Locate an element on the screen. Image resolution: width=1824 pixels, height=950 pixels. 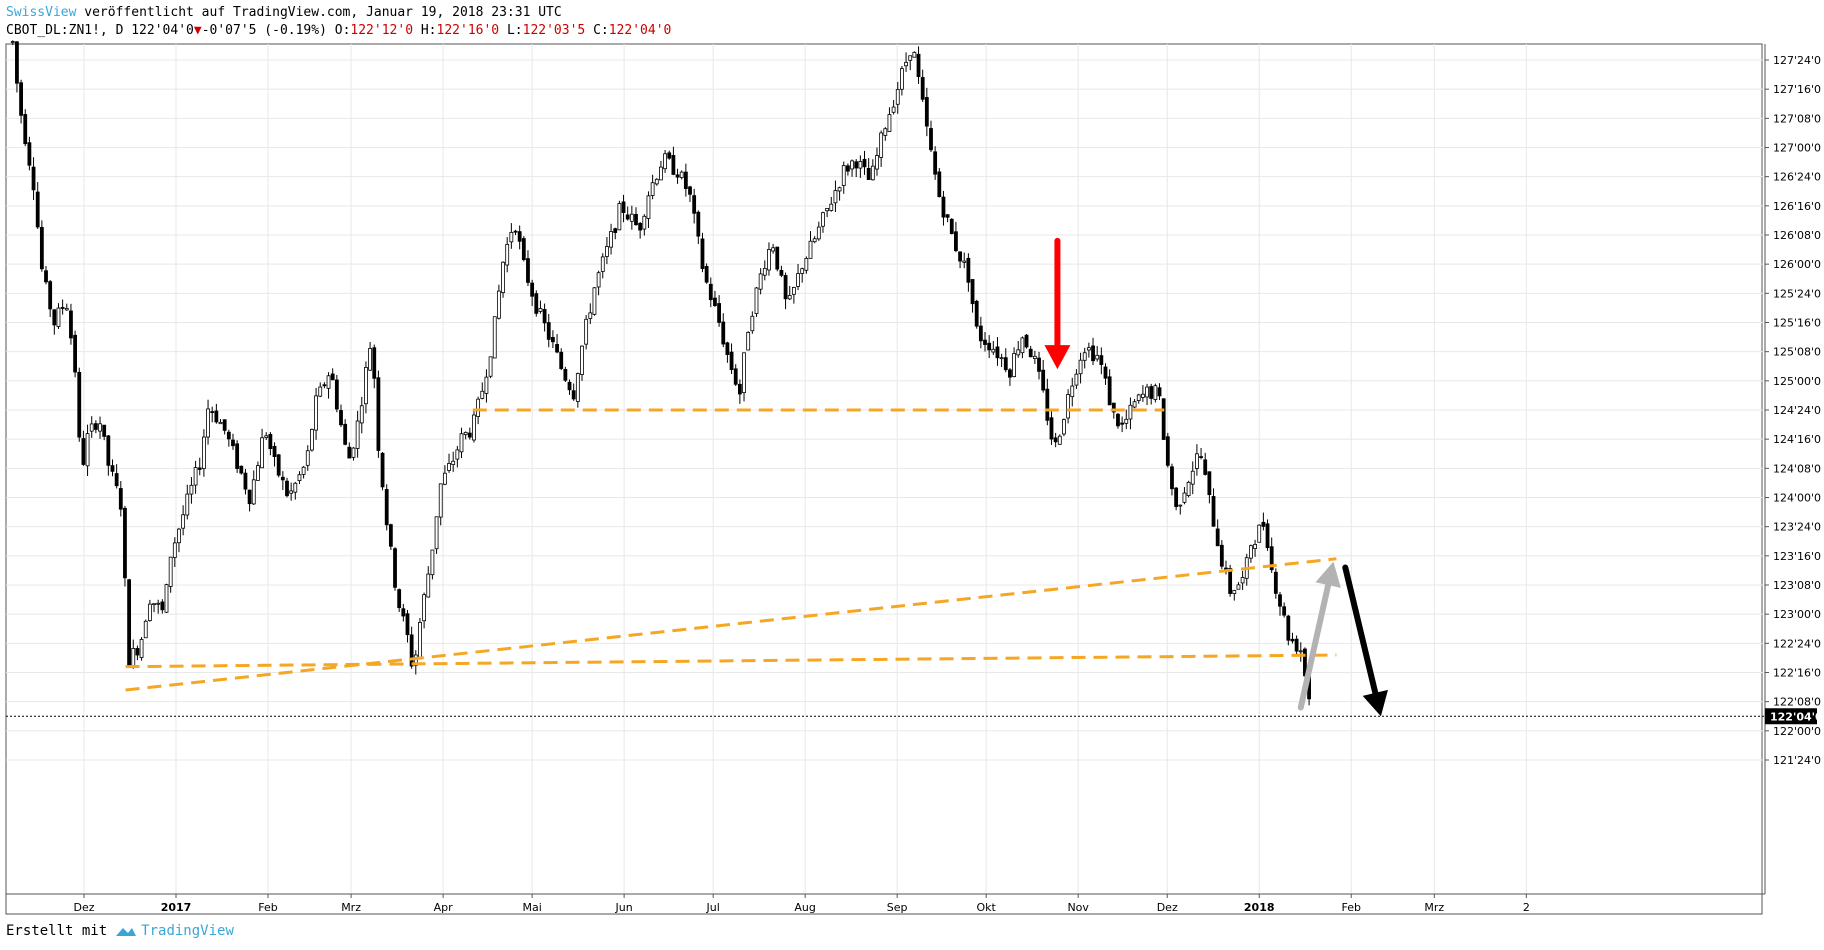
price-tick-label: 123'00'0 is located at coordinates (1797, 614).